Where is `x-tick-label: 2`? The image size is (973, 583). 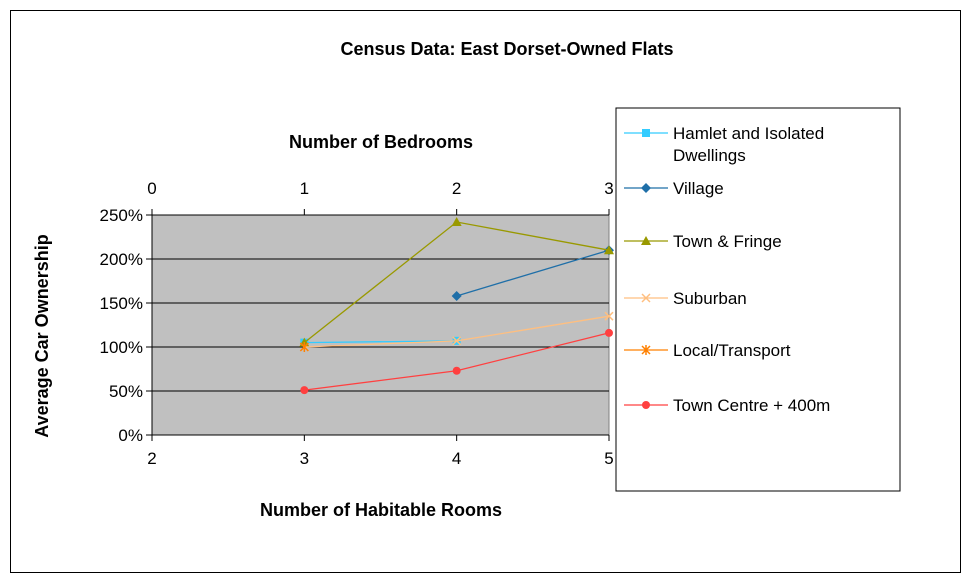
x-tick-label: 2 is located at coordinates (151, 458).